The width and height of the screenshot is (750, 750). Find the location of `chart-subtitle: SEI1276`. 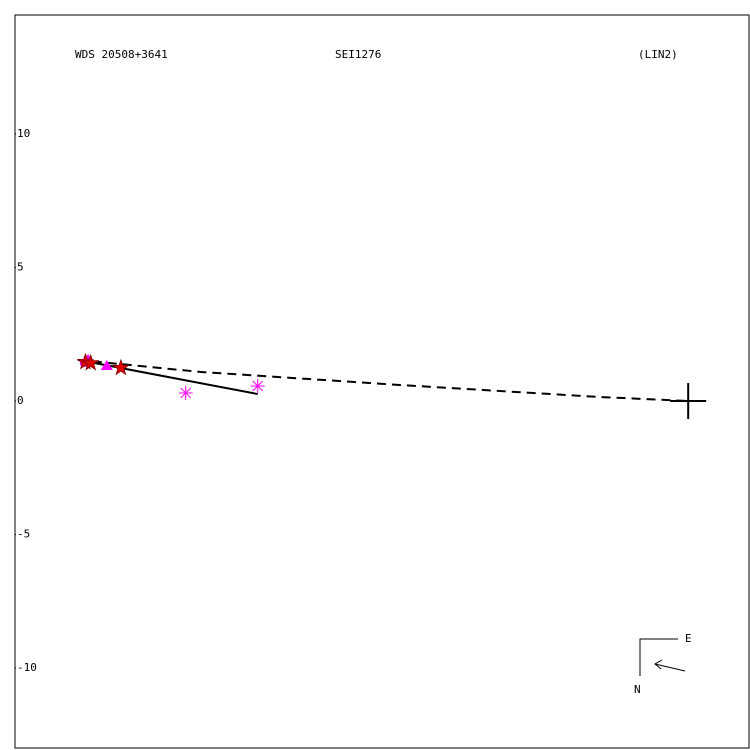

chart-subtitle: SEI1276 is located at coordinates (358, 54).